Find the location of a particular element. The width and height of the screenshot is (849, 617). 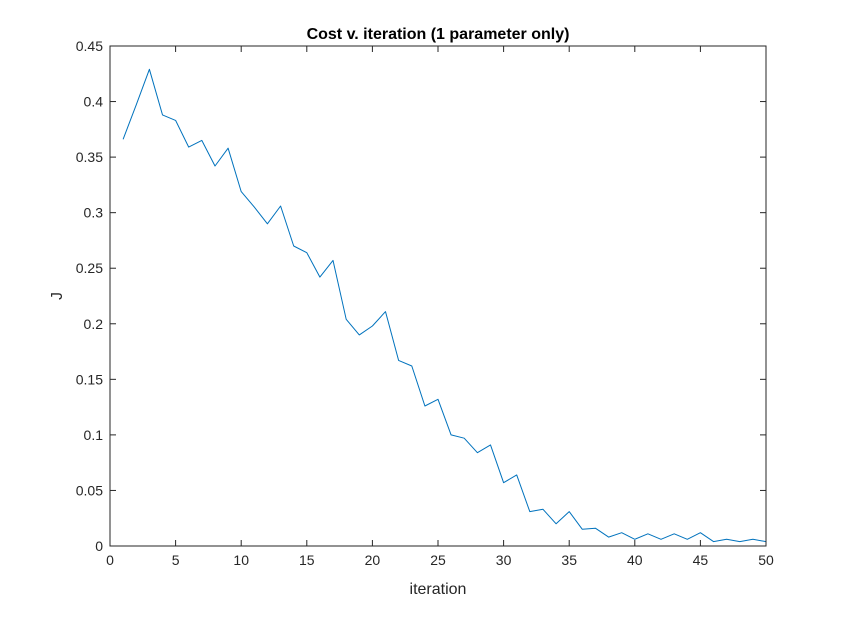

y-tick-label: 0.4 is located at coordinates (94, 102).